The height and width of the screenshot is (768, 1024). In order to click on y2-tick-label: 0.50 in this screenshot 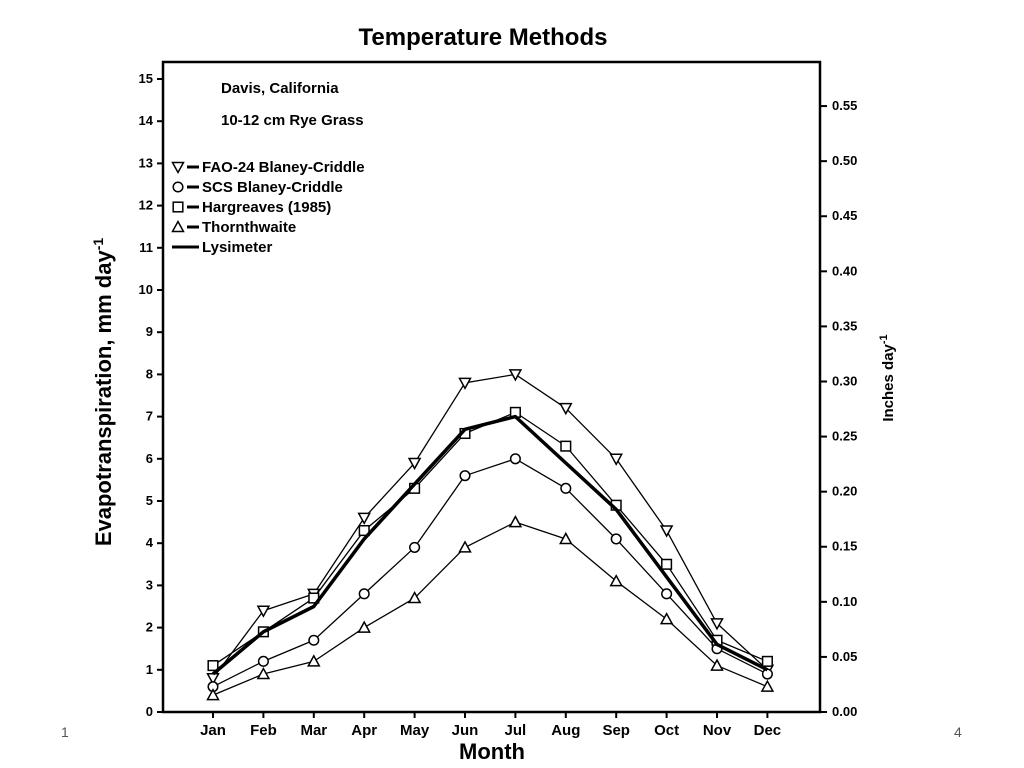, I will do `click(844, 160)`.